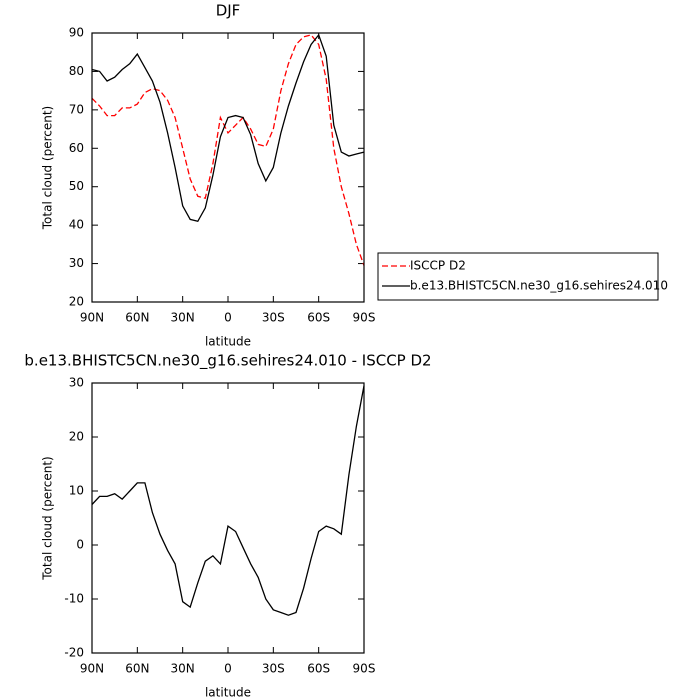 The image size is (700, 700). What do you see at coordinates (76, 148) in the screenshot?
I see `y-tick-label: 60` at bounding box center [76, 148].